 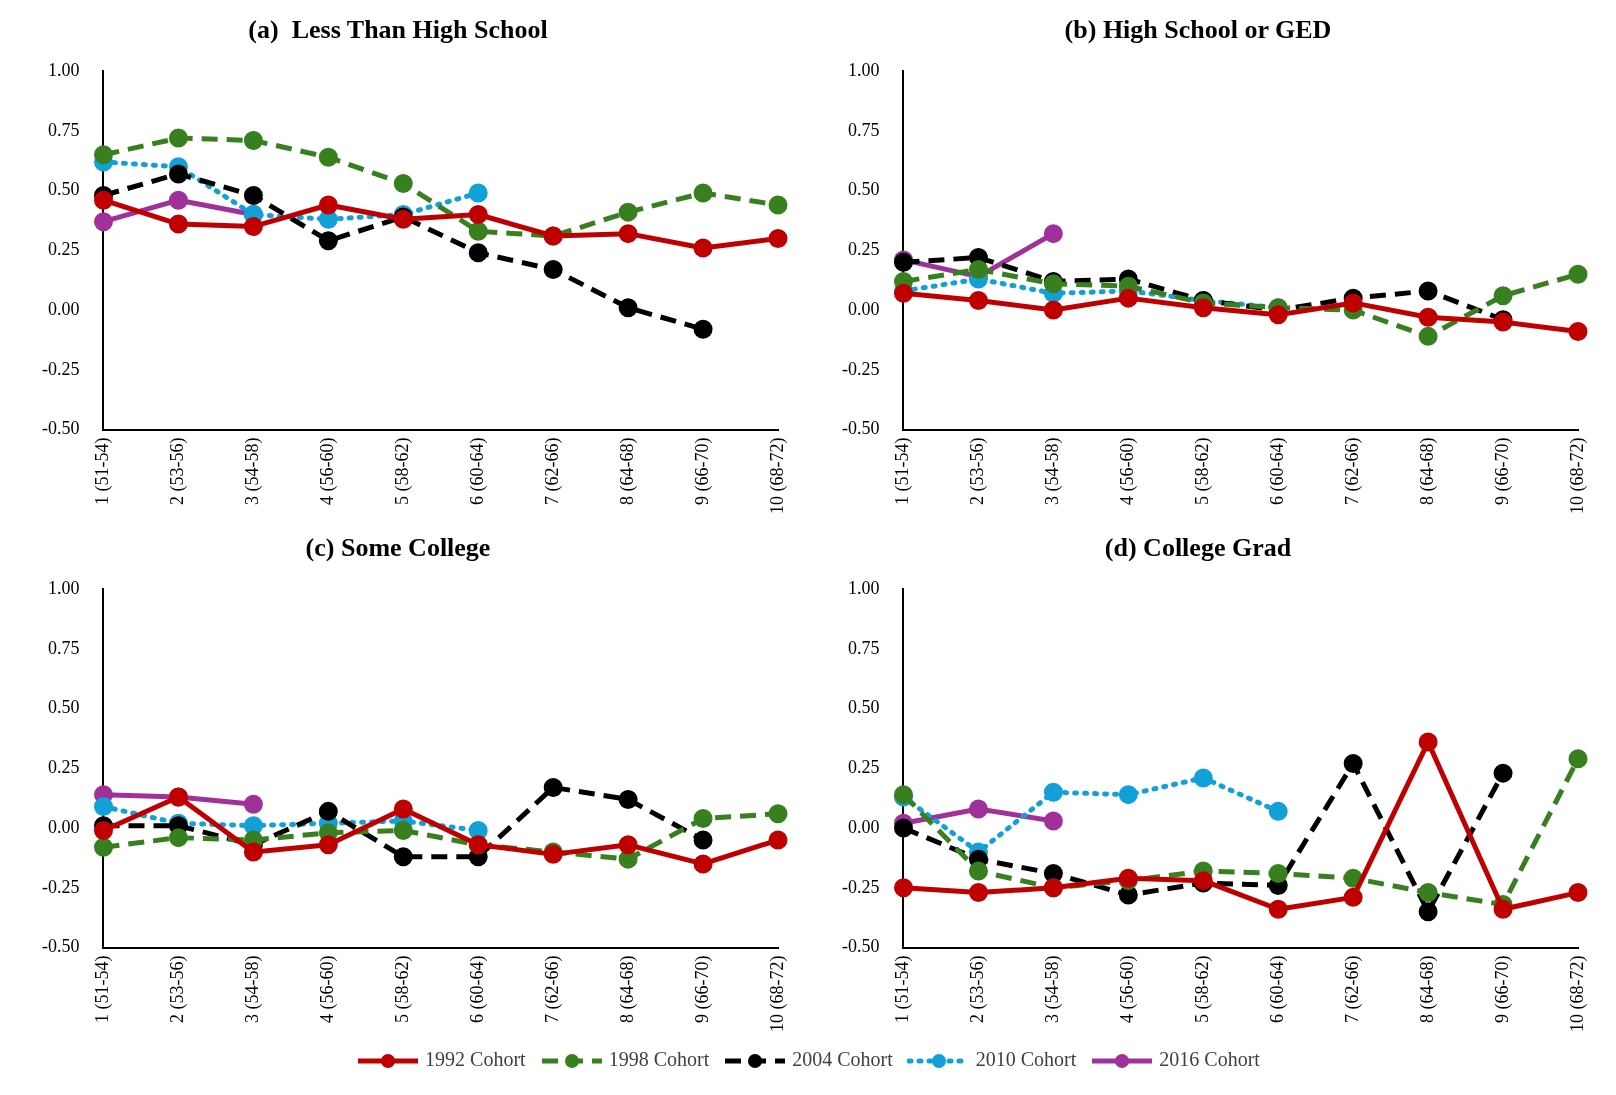 What do you see at coordinates (398, 548) in the screenshot?
I see `chart-title: (c) Some College` at bounding box center [398, 548].